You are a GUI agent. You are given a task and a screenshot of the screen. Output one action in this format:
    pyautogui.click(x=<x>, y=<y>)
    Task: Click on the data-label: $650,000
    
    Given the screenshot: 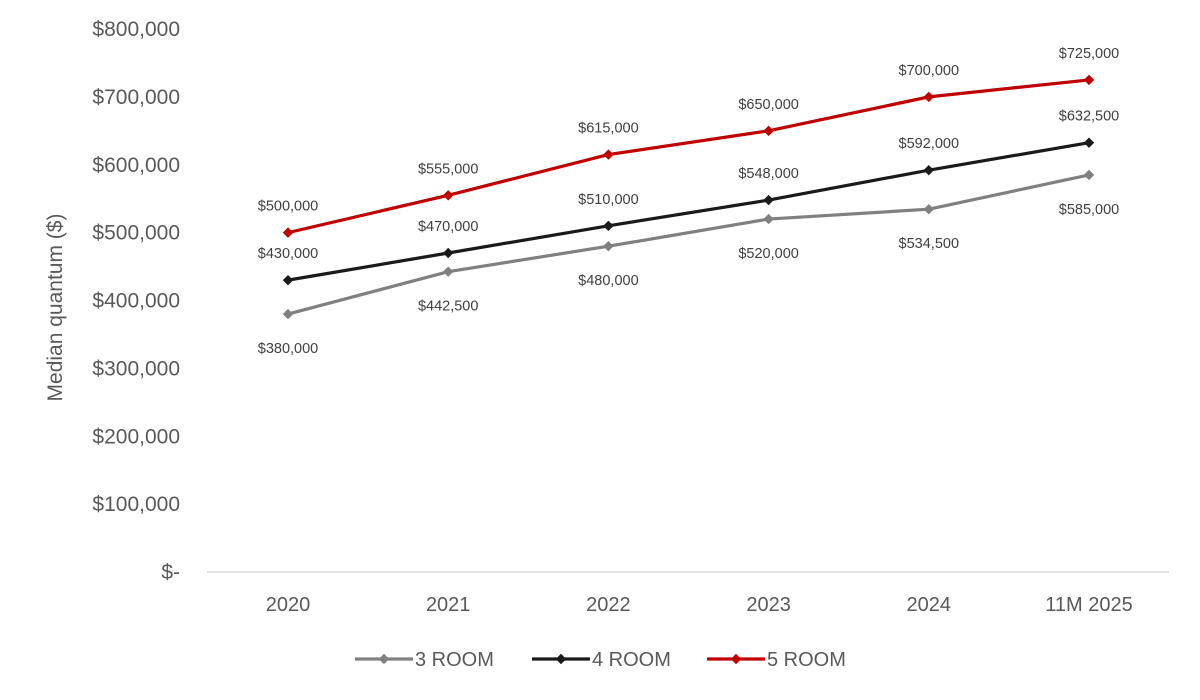 What is the action you would take?
    pyautogui.click(x=768, y=105)
    